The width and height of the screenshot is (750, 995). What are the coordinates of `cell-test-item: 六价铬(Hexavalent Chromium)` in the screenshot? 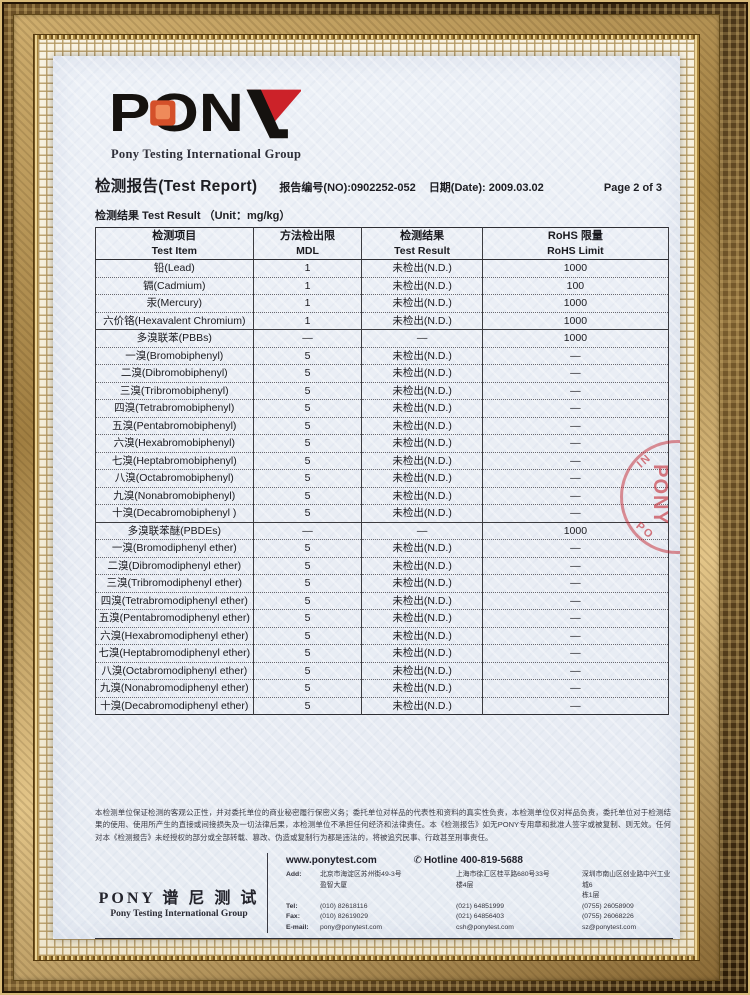 It's located at (174, 320).